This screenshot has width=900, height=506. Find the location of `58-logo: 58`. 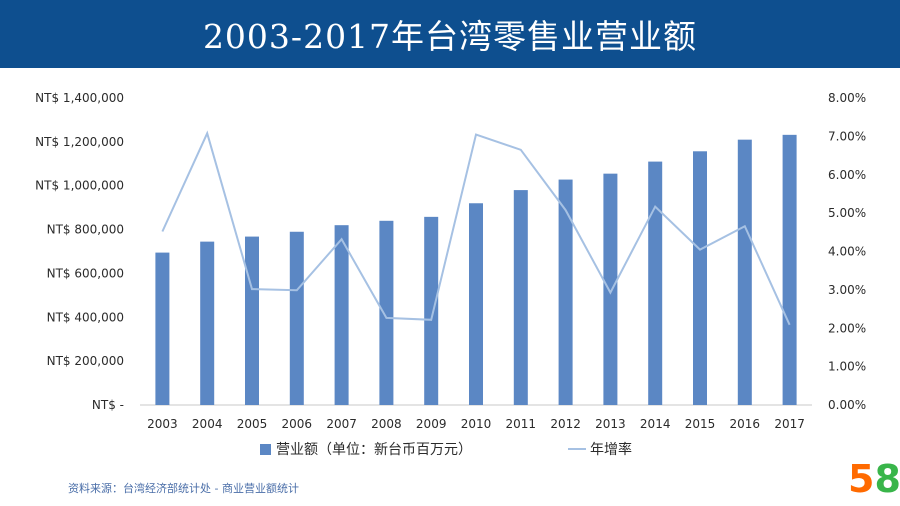

58-logo: 58 is located at coordinates (874, 479).